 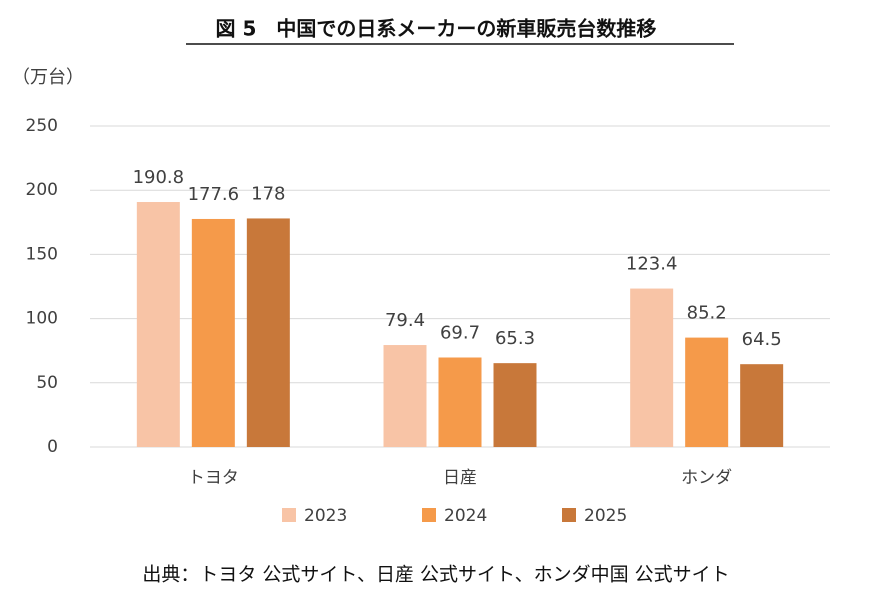 What do you see at coordinates (515, 338) in the screenshot?
I see `data-label: 65.3` at bounding box center [515, 338].